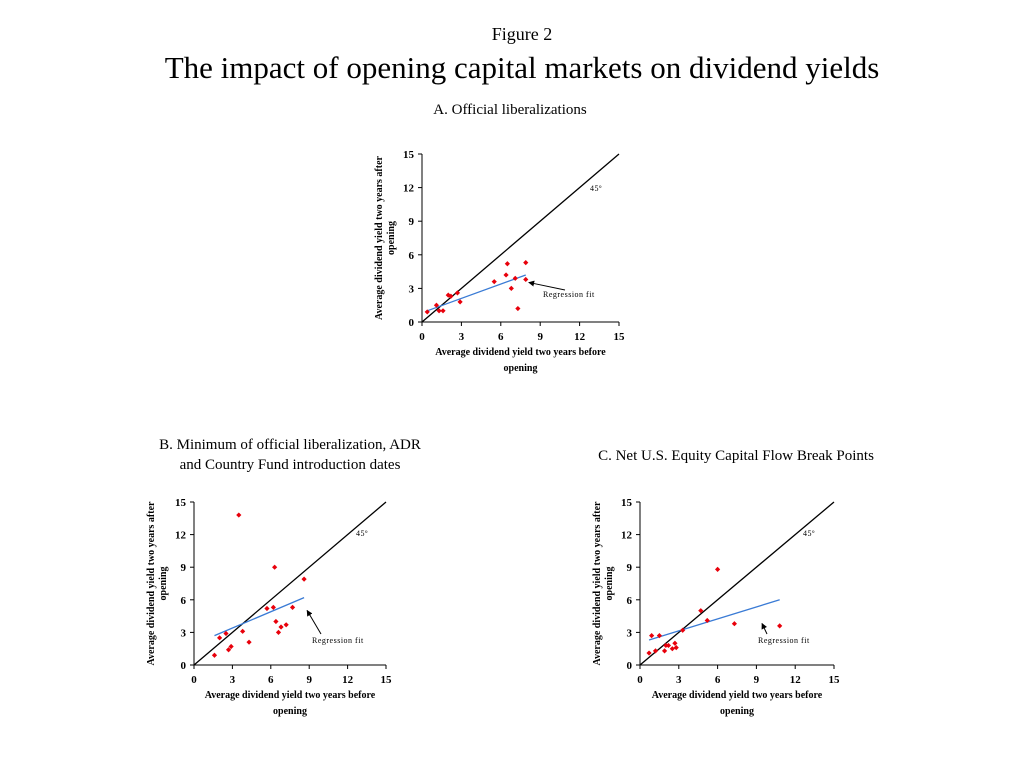 The height and width of the screenshot is (768, 1024). Describe the element at coordinates (412, 222) in the screenshot. I see `y-tick-label: 9` at that location.